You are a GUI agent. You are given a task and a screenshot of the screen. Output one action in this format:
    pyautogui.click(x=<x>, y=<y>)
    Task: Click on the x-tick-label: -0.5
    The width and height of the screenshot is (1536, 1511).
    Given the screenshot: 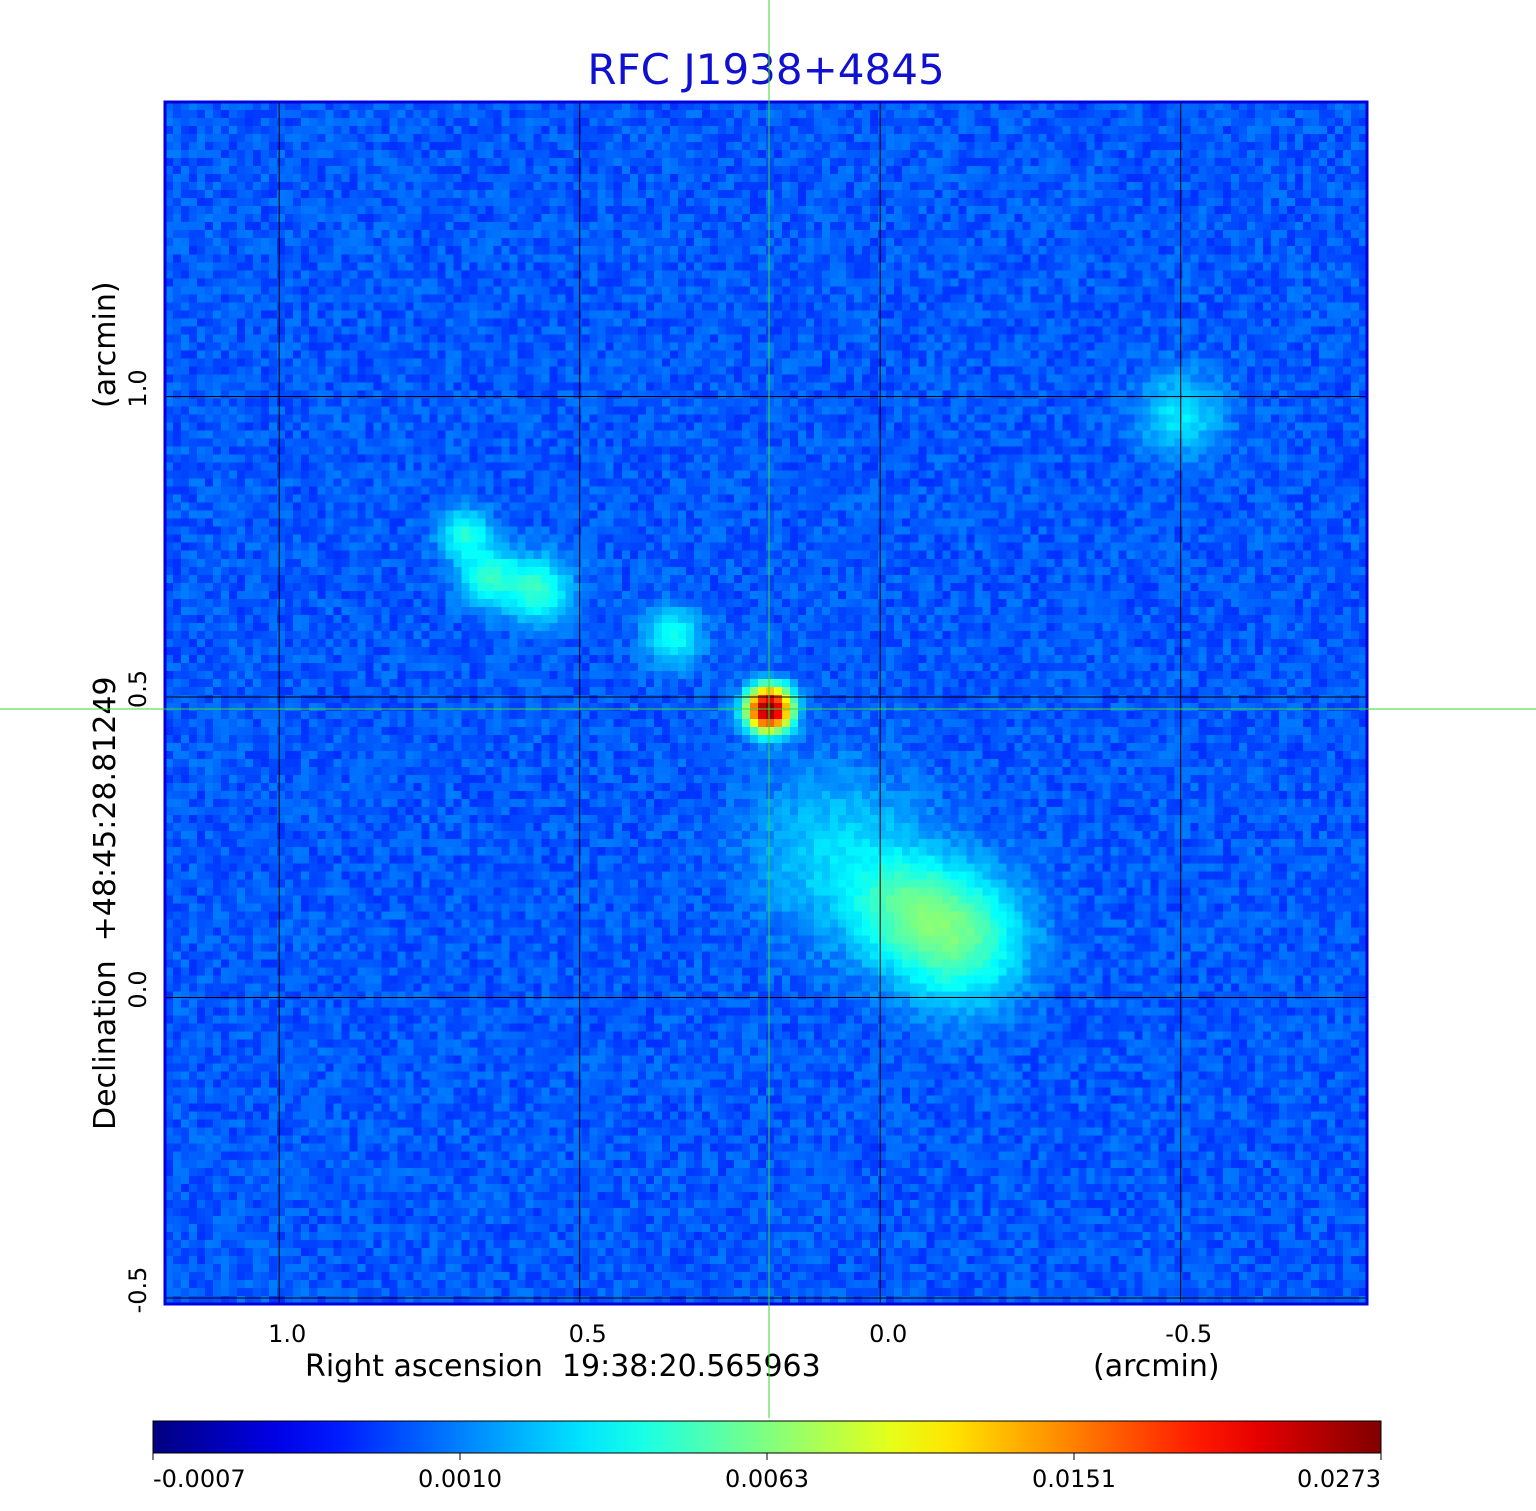 What is the action you would take?
    pyautogui.click(x=1188, y=1334)
    